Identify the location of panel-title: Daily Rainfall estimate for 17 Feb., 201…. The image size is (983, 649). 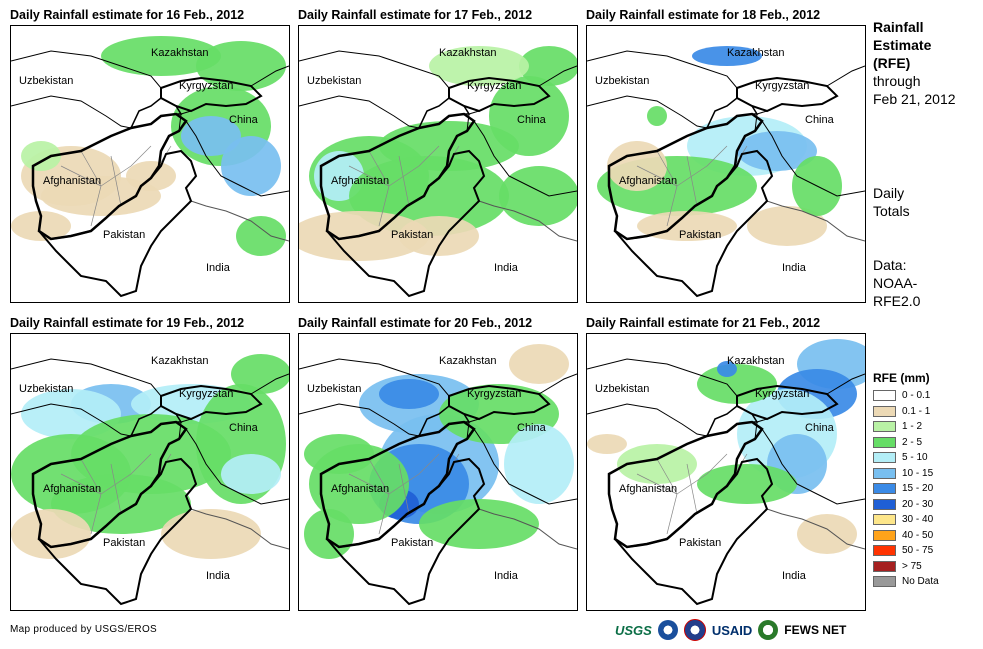
(415, 15).